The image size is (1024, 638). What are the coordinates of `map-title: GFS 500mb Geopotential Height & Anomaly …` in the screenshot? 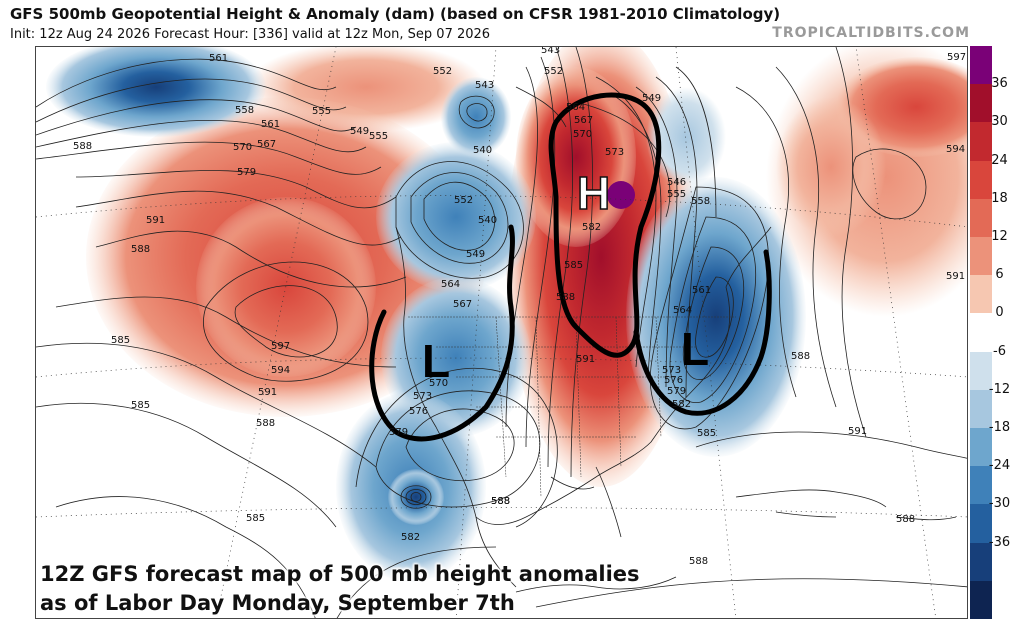 It's located at (395, 14).